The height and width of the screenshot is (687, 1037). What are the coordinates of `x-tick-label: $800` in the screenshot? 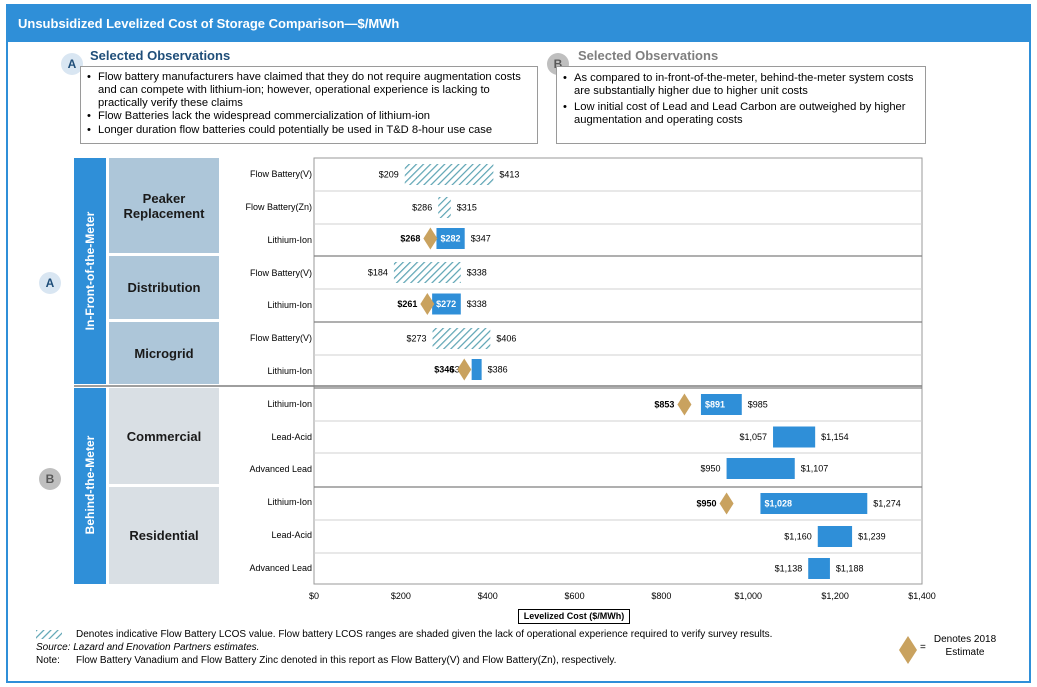 It's located at (661, 596).